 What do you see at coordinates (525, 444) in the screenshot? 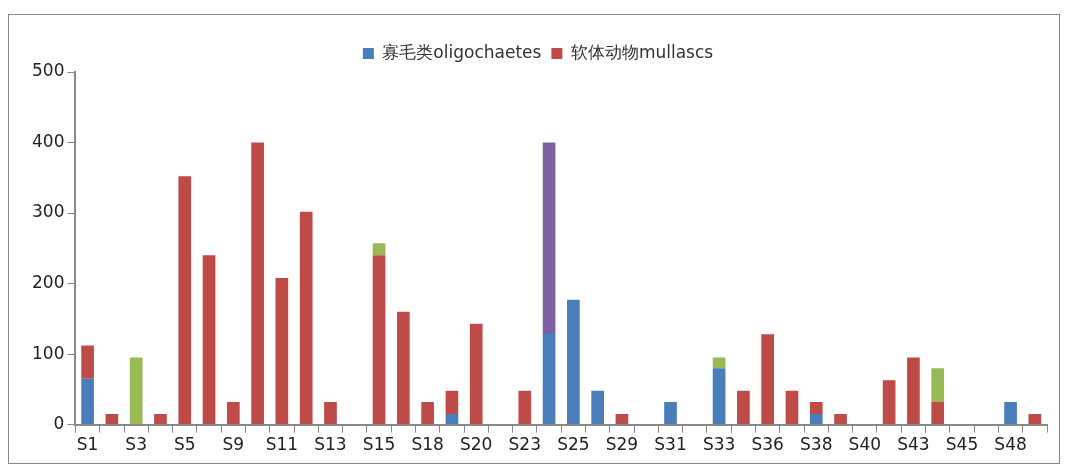
I see `x-tick-label: S23` at bounding box center [525, 444].